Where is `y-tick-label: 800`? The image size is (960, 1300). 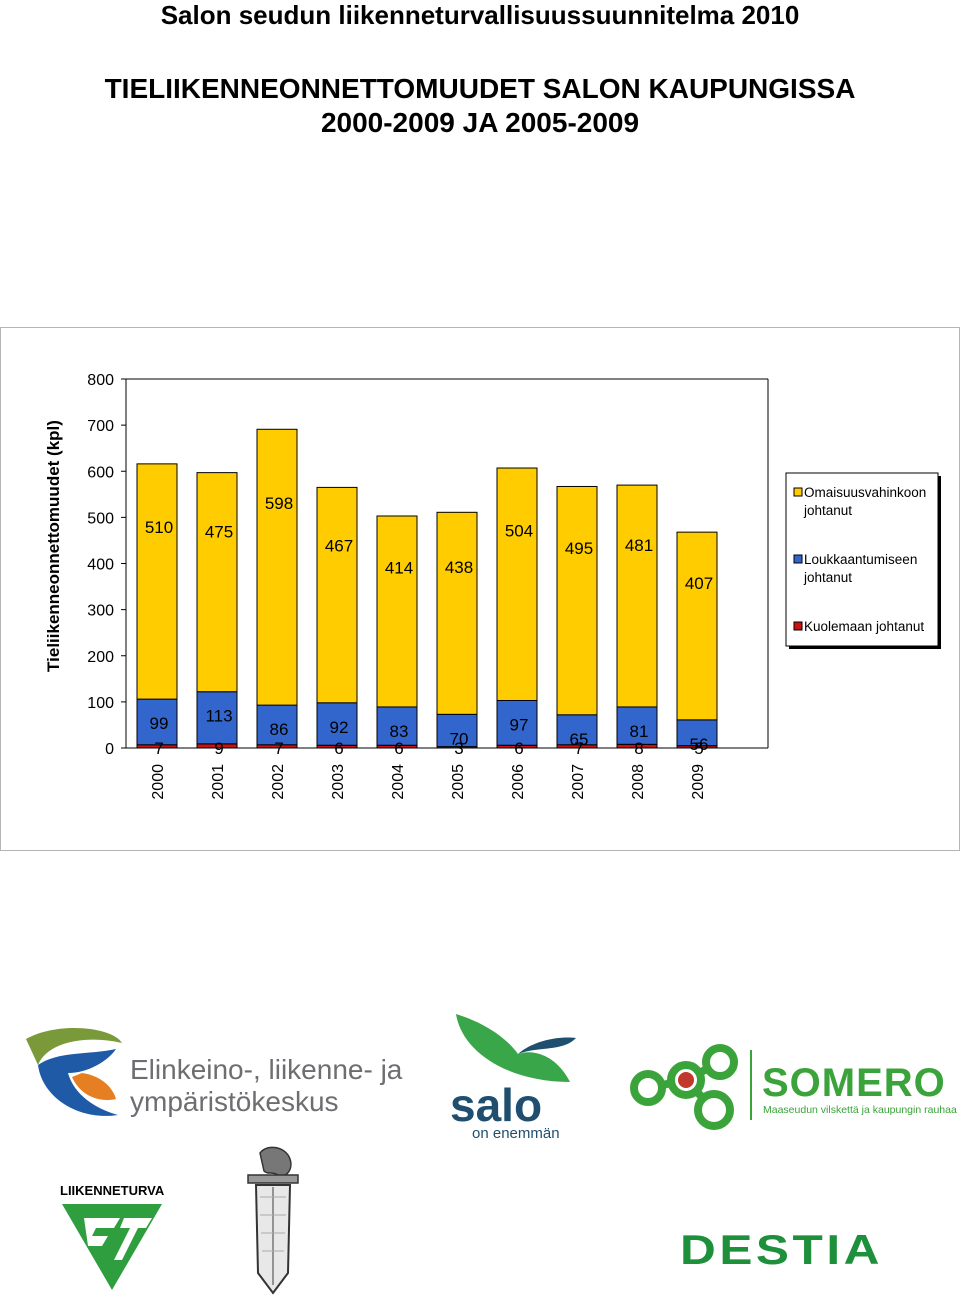 y-tick-label: 800 is located at coordinates (100, 380).